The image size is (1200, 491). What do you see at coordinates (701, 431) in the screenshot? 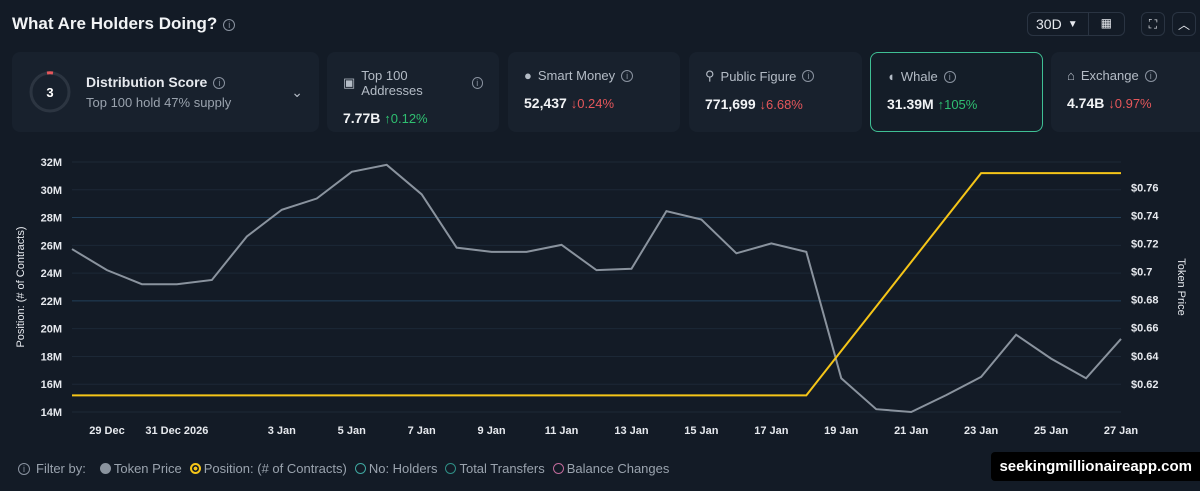
I see `x-tick-label: 15 Jan` at bounding box center [701, 431].